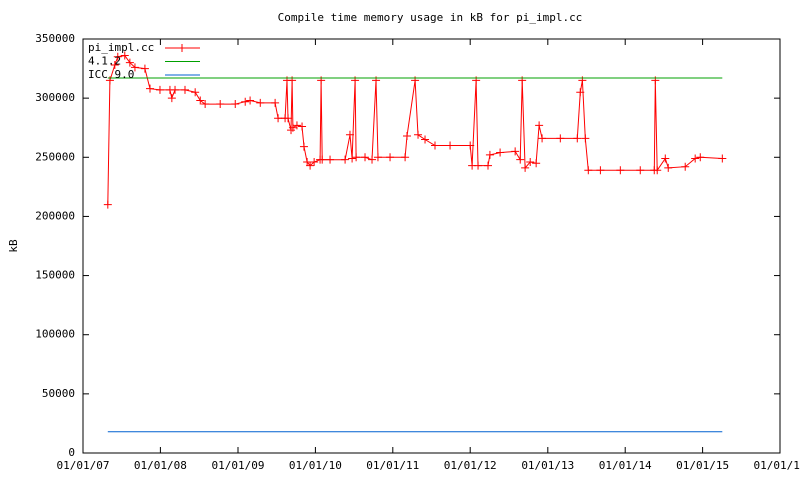  What do you see at coordinates (104, 61) in the screenshot?
I see `legend-label: 4.1.2` at bounding box center [104, 61].